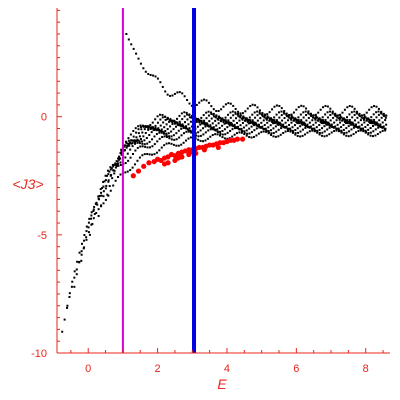 The image size is (400, 400). What do you see at coordinates (178, 158) in the screenshot?
I see `red-data-point` at bounding box center [178, 158].